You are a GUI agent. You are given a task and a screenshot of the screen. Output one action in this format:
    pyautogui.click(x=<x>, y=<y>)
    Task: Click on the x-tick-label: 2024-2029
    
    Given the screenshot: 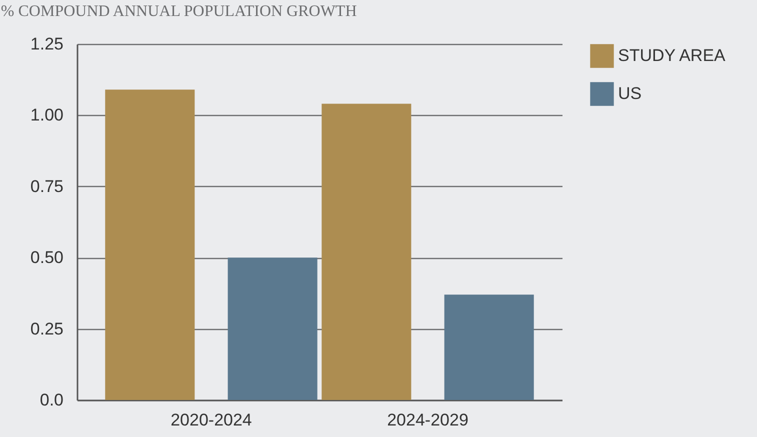 What is the action you would take?
    pyautogui.click(x=427, y=420)
    